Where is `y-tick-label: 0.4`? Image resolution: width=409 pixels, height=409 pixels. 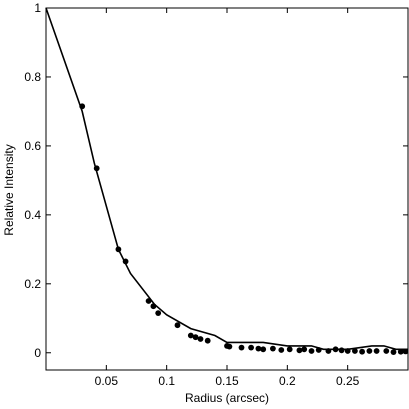
y-tick-label: 0.4 is located at coordinates (32, 215).